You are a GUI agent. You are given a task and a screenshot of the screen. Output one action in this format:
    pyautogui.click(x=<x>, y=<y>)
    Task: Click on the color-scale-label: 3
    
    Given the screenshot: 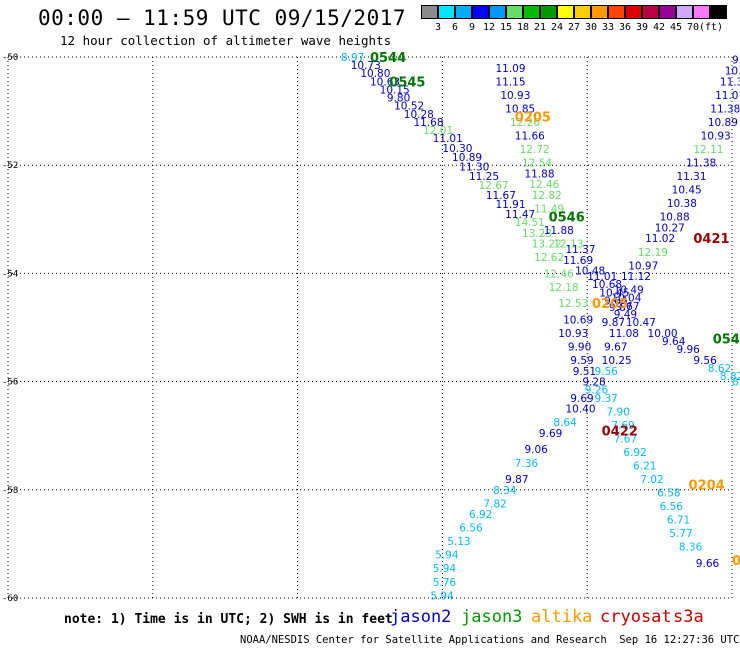 What is the action you would take?
    pyautogui.click(x=438, y=27)
    